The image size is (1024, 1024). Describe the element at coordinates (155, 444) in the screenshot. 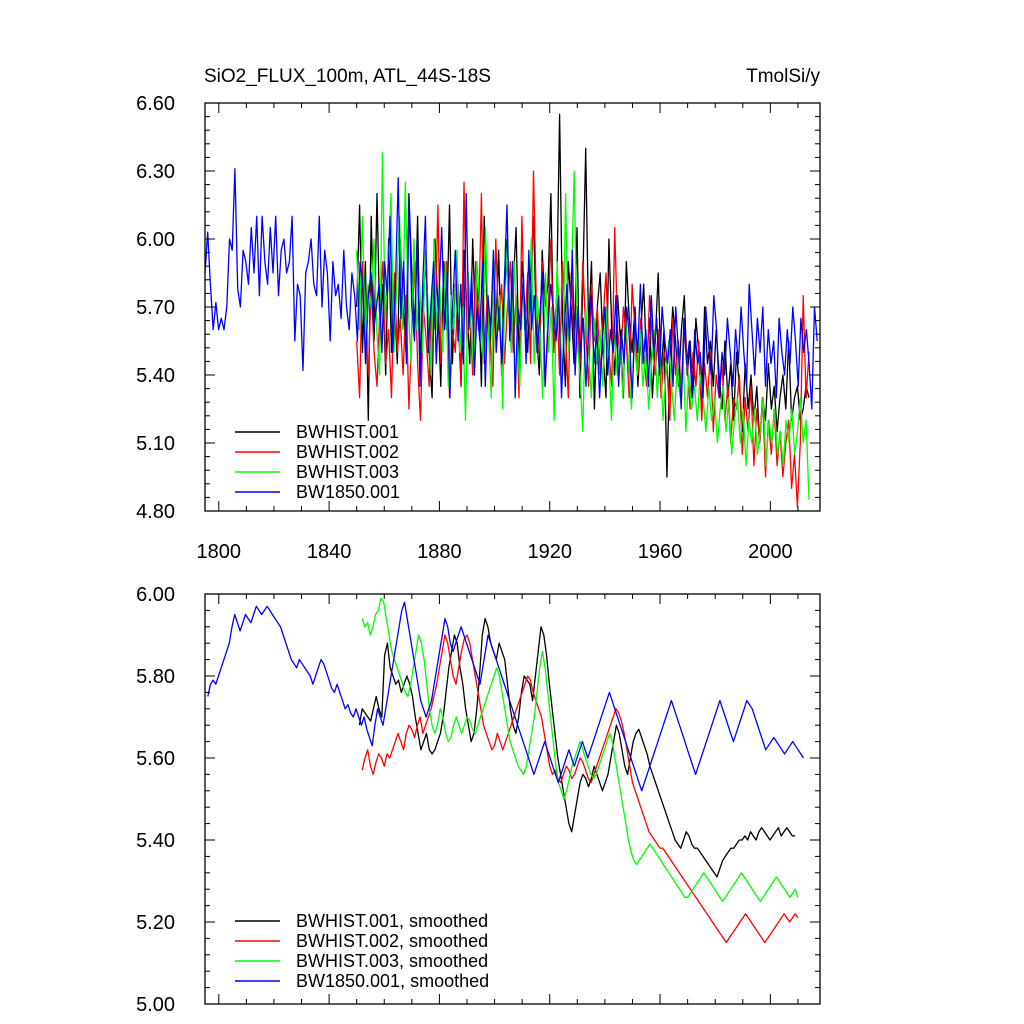

I see `y-tick-label: 5.10` at that location.